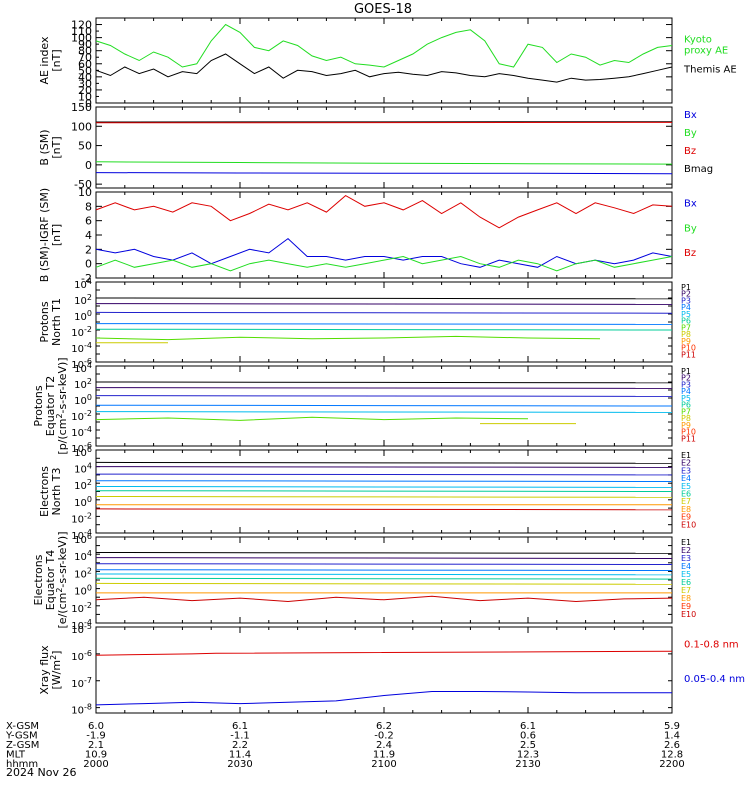 The height and width of the screenshot is (800, 750). What do you see at coordinates (21, 736) in the screenshot?
I see `ephemeris-row-label: Y-GSM` at bounding box center [21, 736].